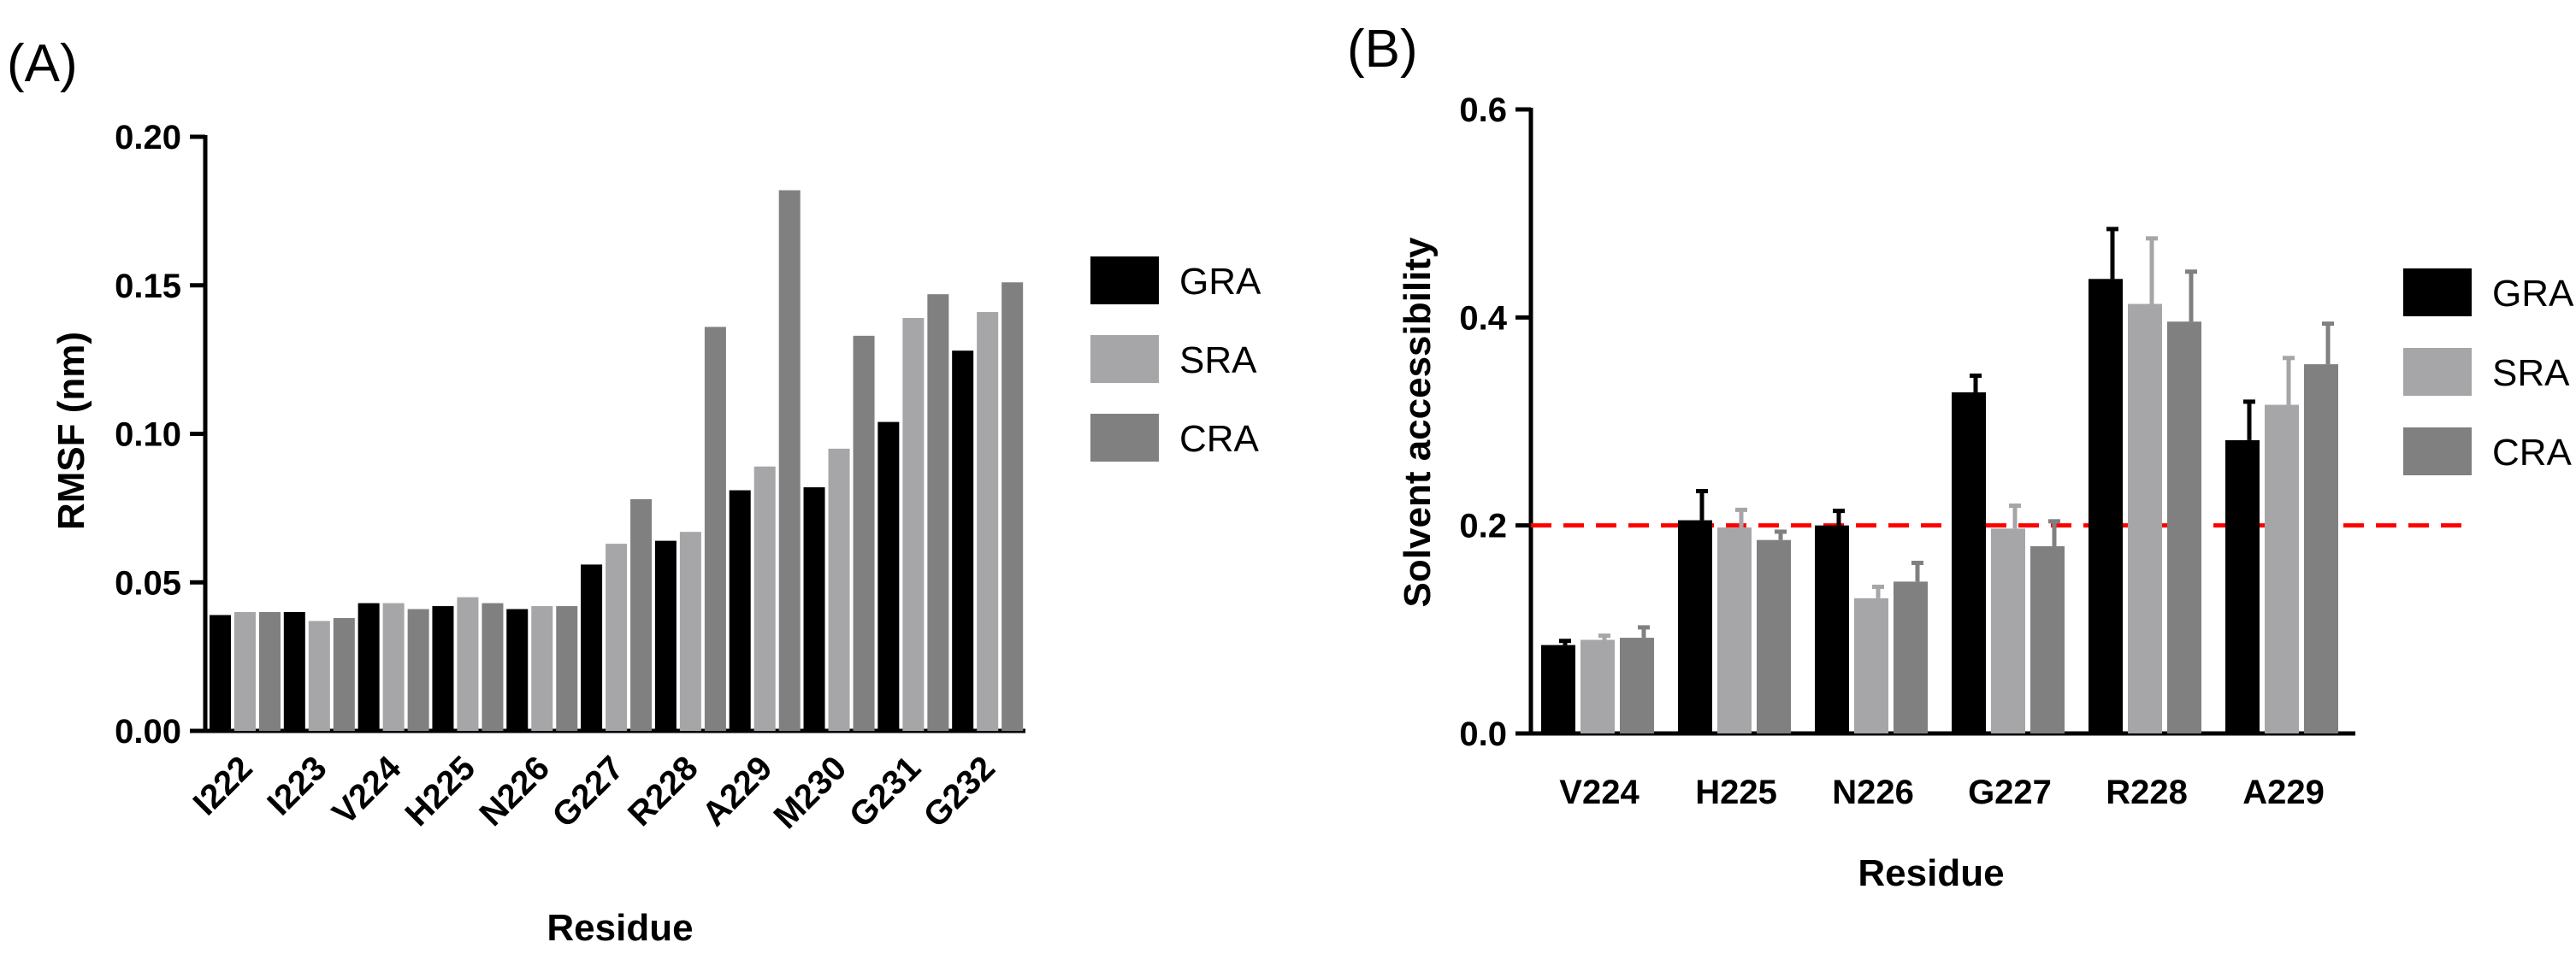  What do you see at coordinates (764, 598) in the screenshot?
I see `panel-a-bar-sra-a229` at bounding box center [764, 598].